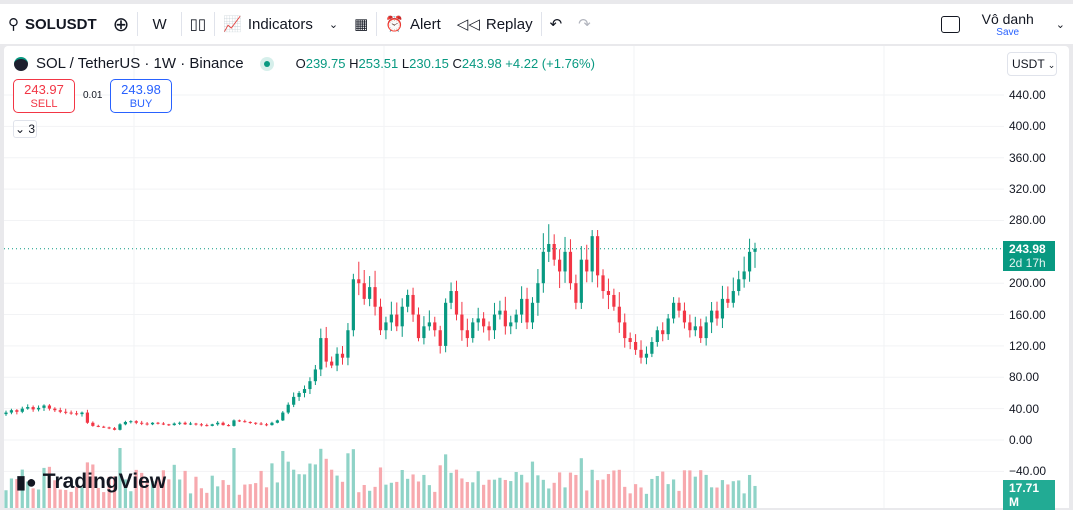  I want to click on plus-circle-icon: ⊕, so click(121, 24).